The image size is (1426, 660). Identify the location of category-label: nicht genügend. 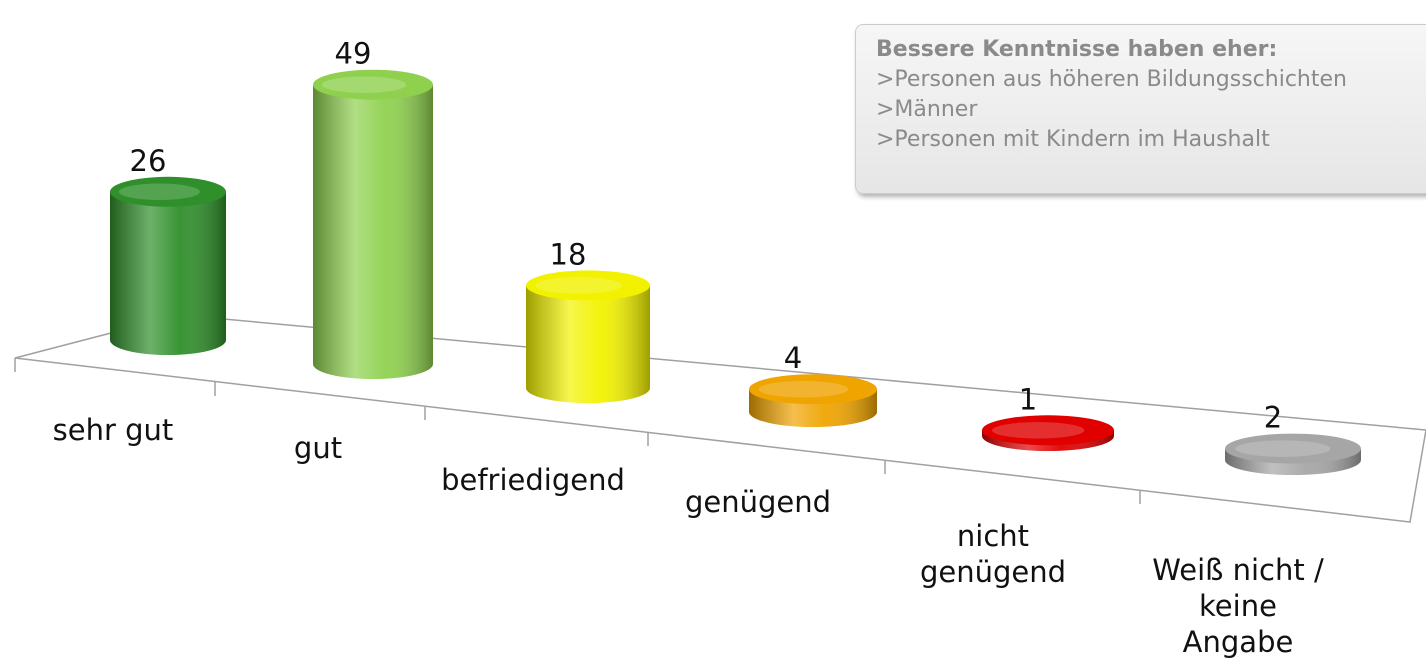
(993, 554).